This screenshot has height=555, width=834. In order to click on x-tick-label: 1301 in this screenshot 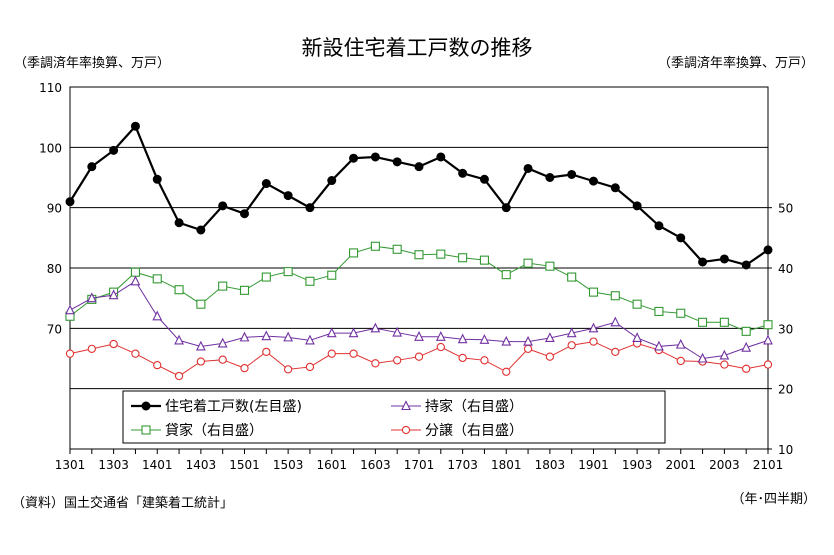, I will do `click(70, 465)`.